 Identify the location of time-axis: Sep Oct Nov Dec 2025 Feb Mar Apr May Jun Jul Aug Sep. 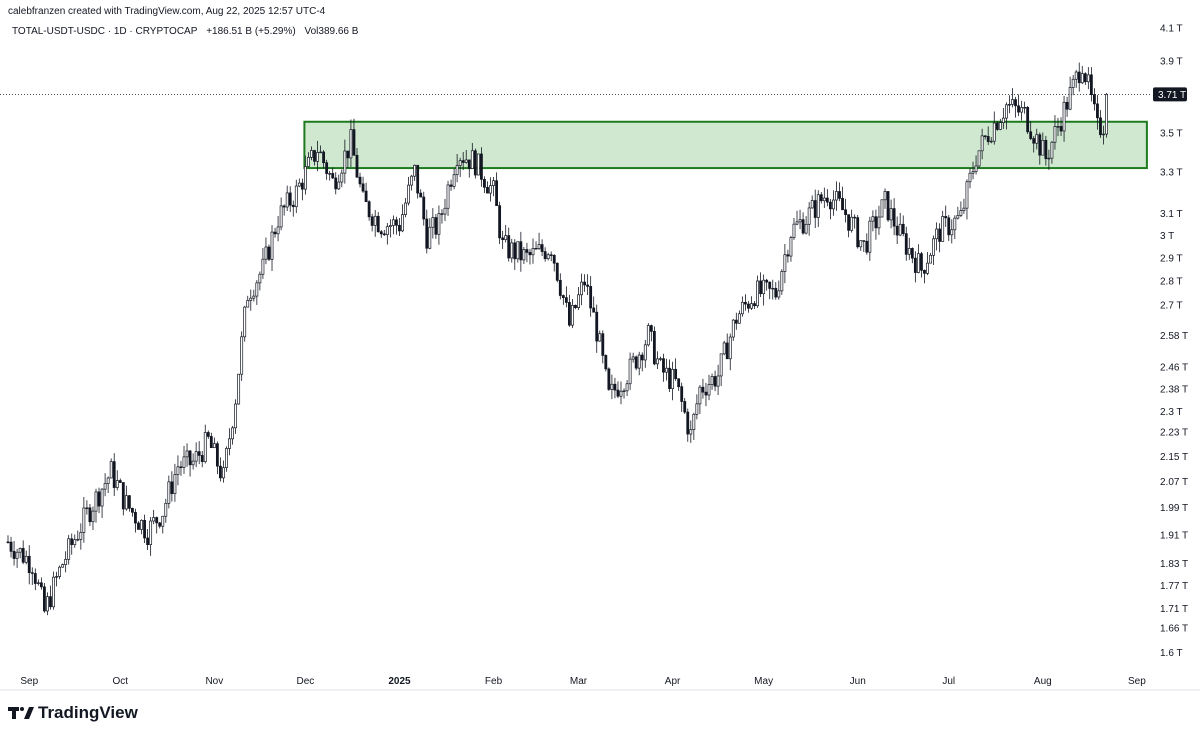
(583, 681).